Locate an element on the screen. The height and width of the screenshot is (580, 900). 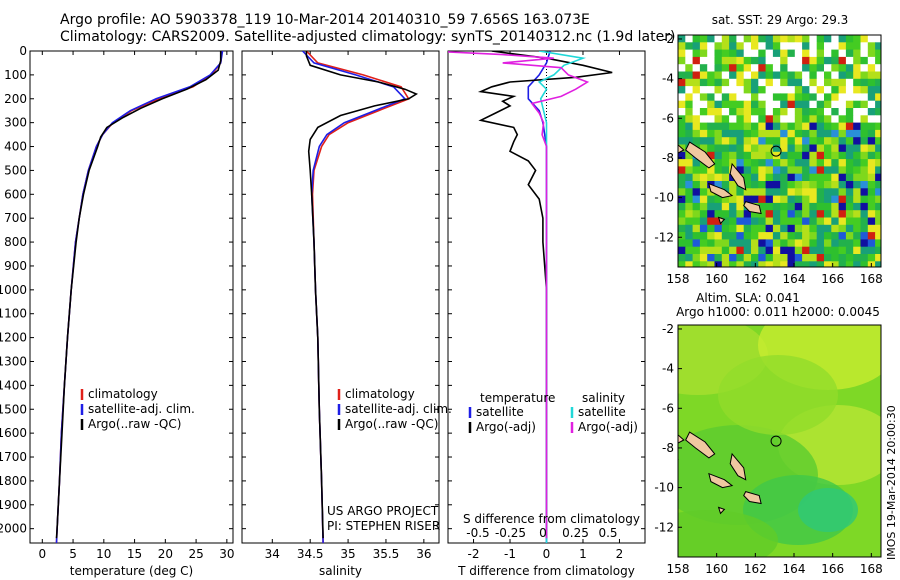
sst_map-frame is located at coordinates (779, 151).